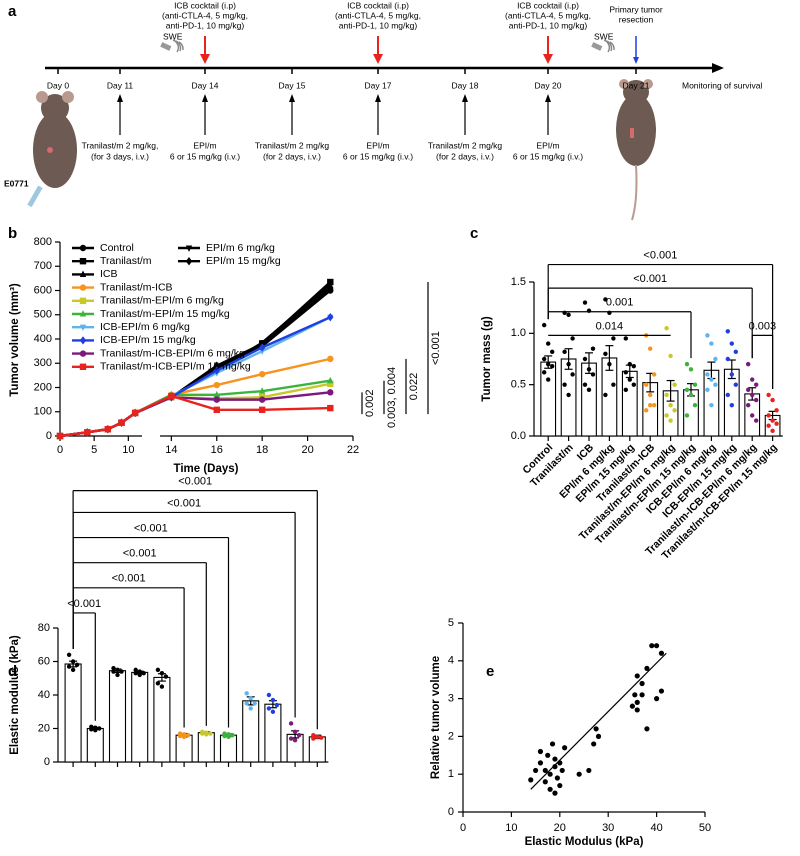 The image size is (800, 856). I want to click on treatment-text: Tranilast/m 2 mg/kg,, so click(120, 145).